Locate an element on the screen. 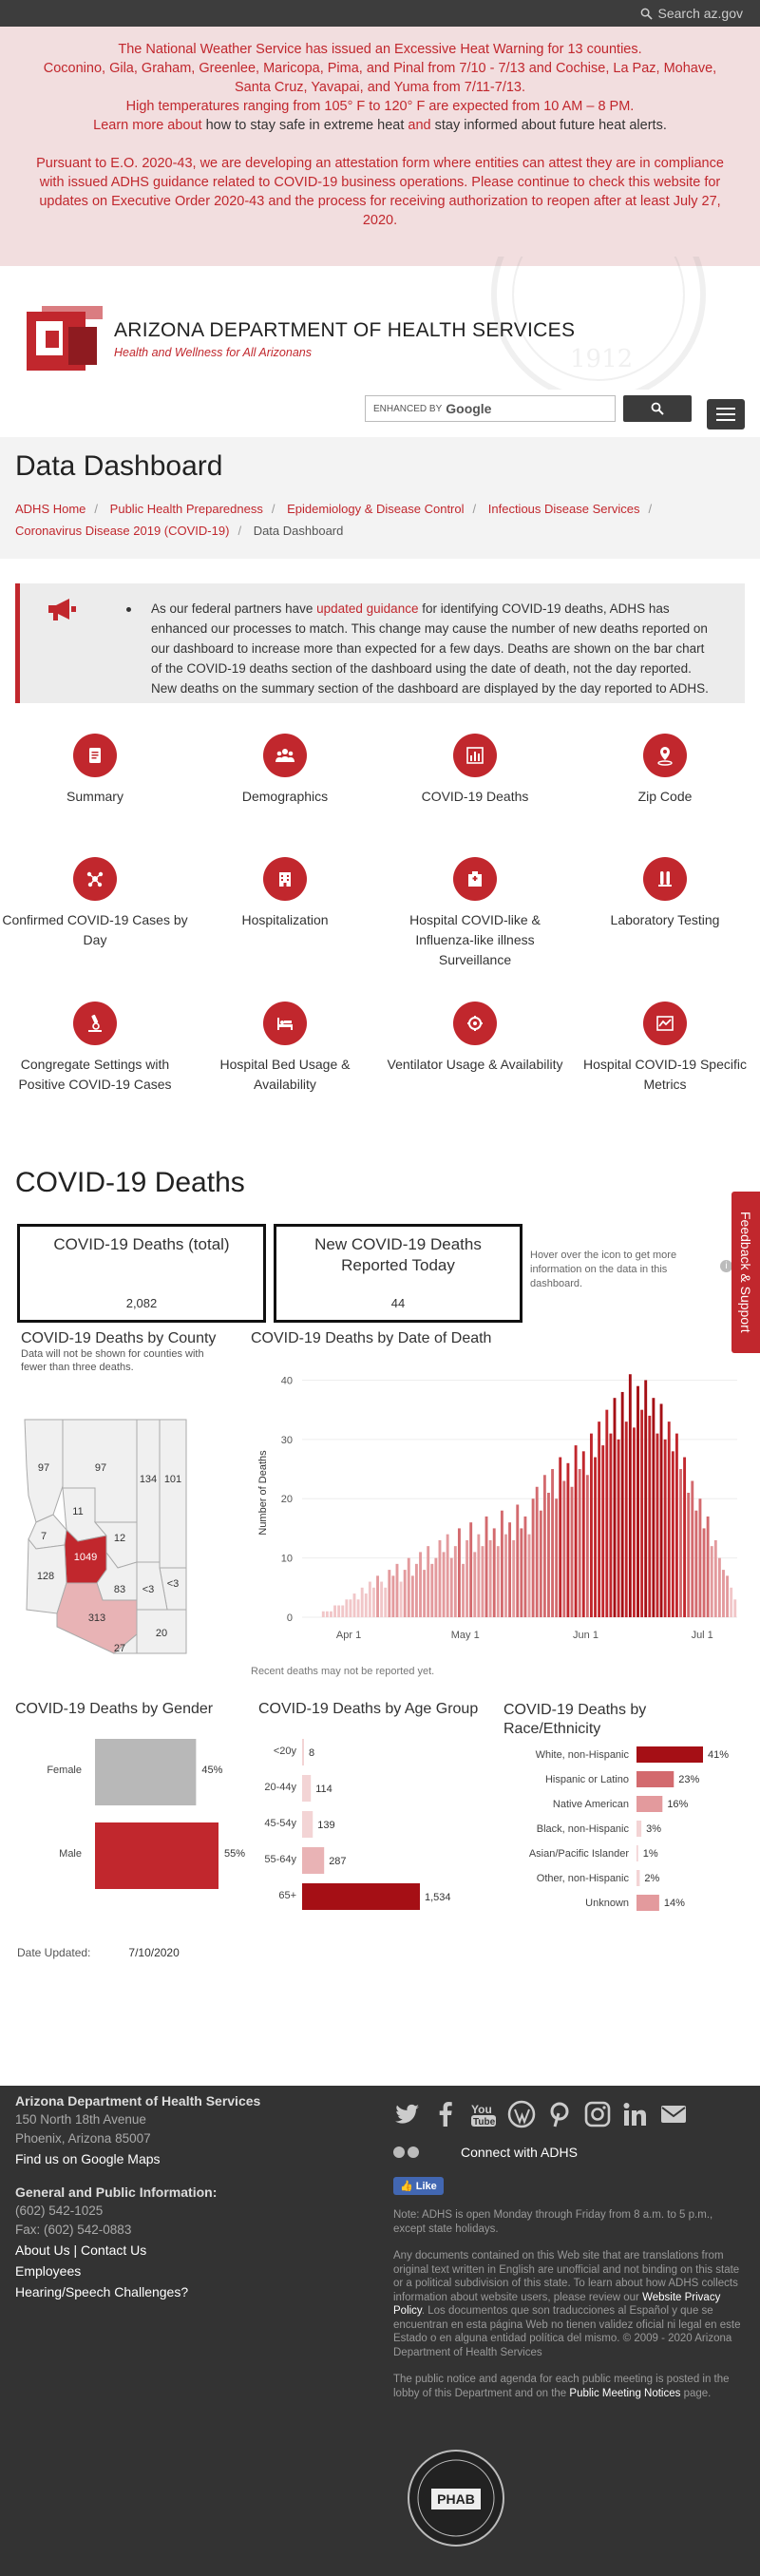 Image resolution: width=760 pixels, height=2576 pixels. category-hospitalization: Hospitalization is located at coordinates (285, 919).